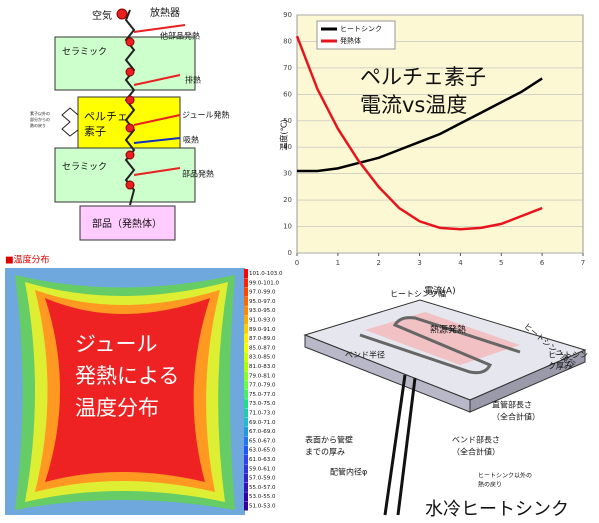  I want to click on label: 部分からの, so click(40, 119).